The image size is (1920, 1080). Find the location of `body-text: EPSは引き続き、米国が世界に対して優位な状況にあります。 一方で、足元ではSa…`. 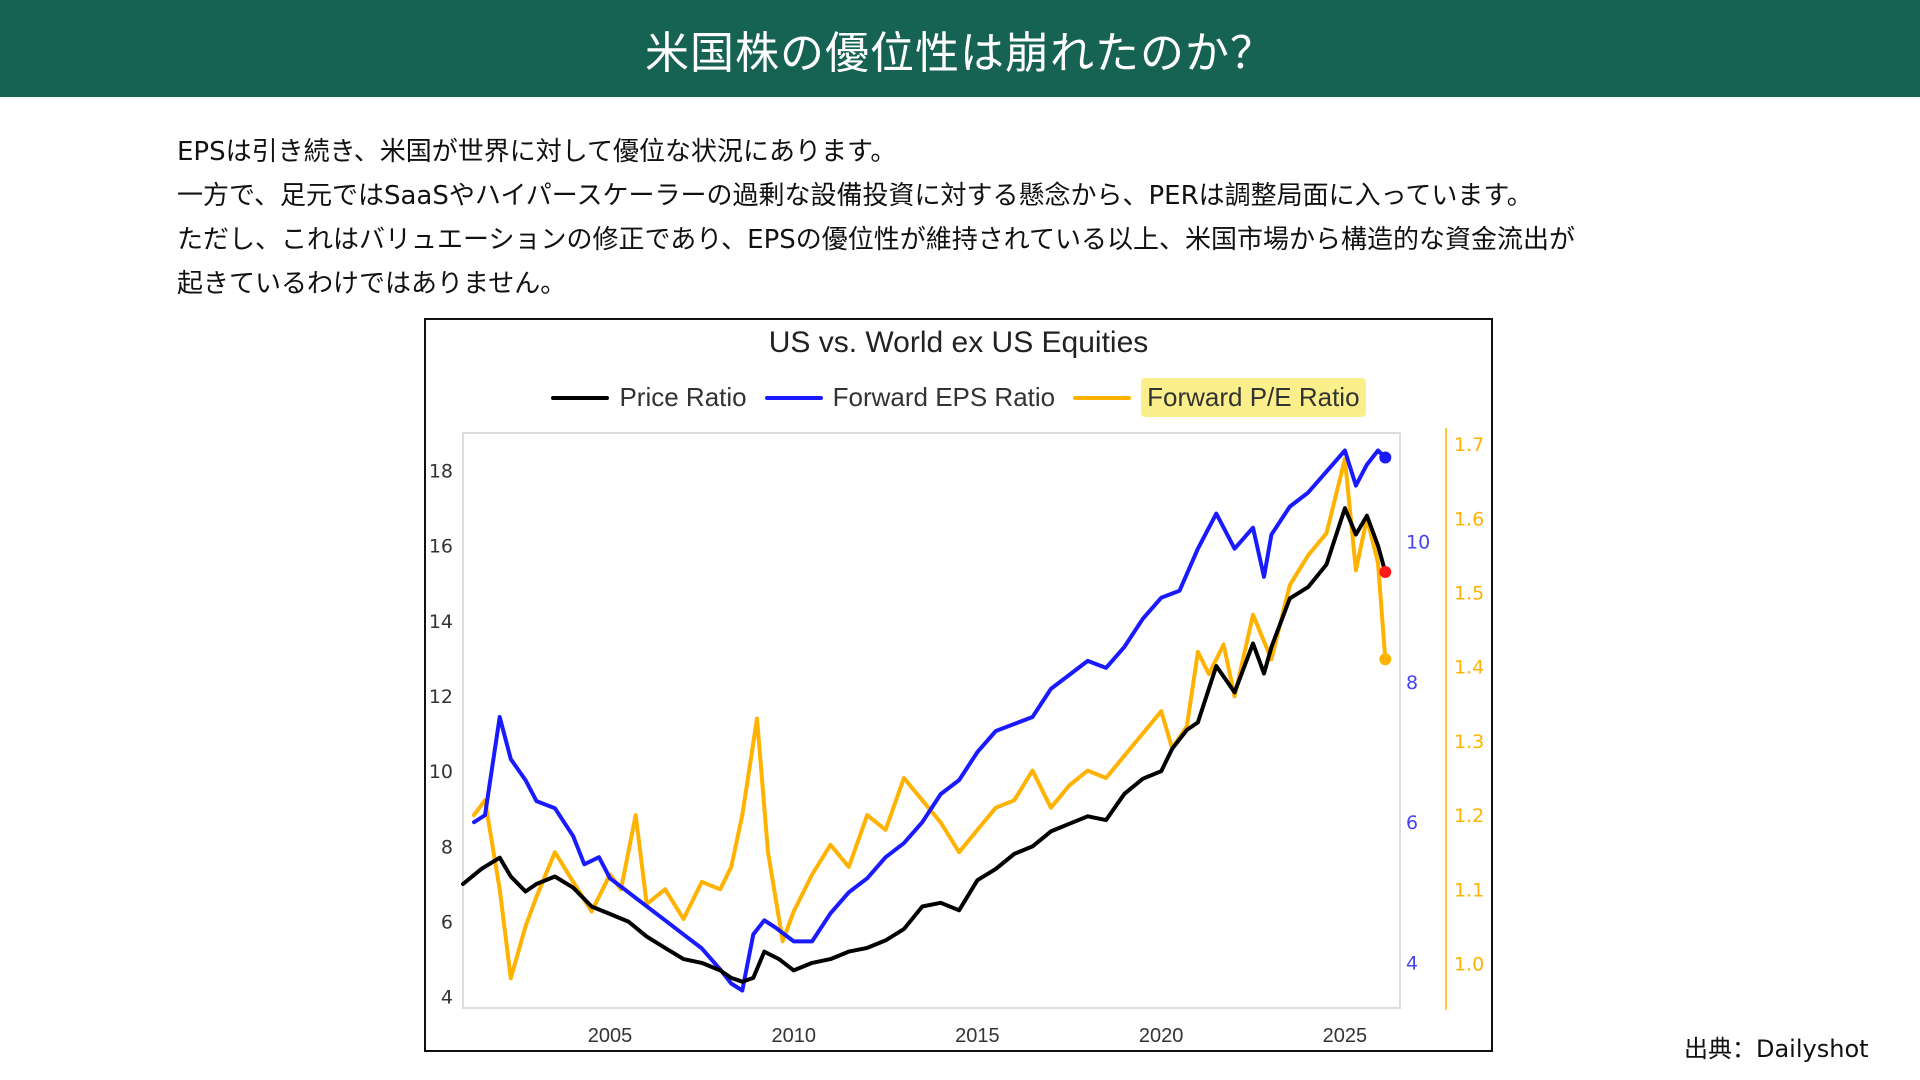

body-text: EPSは引き続き、米国が世界に対して優位な状況にあります。 一方で、足元ではSa… is located at coordinates (997, 218).